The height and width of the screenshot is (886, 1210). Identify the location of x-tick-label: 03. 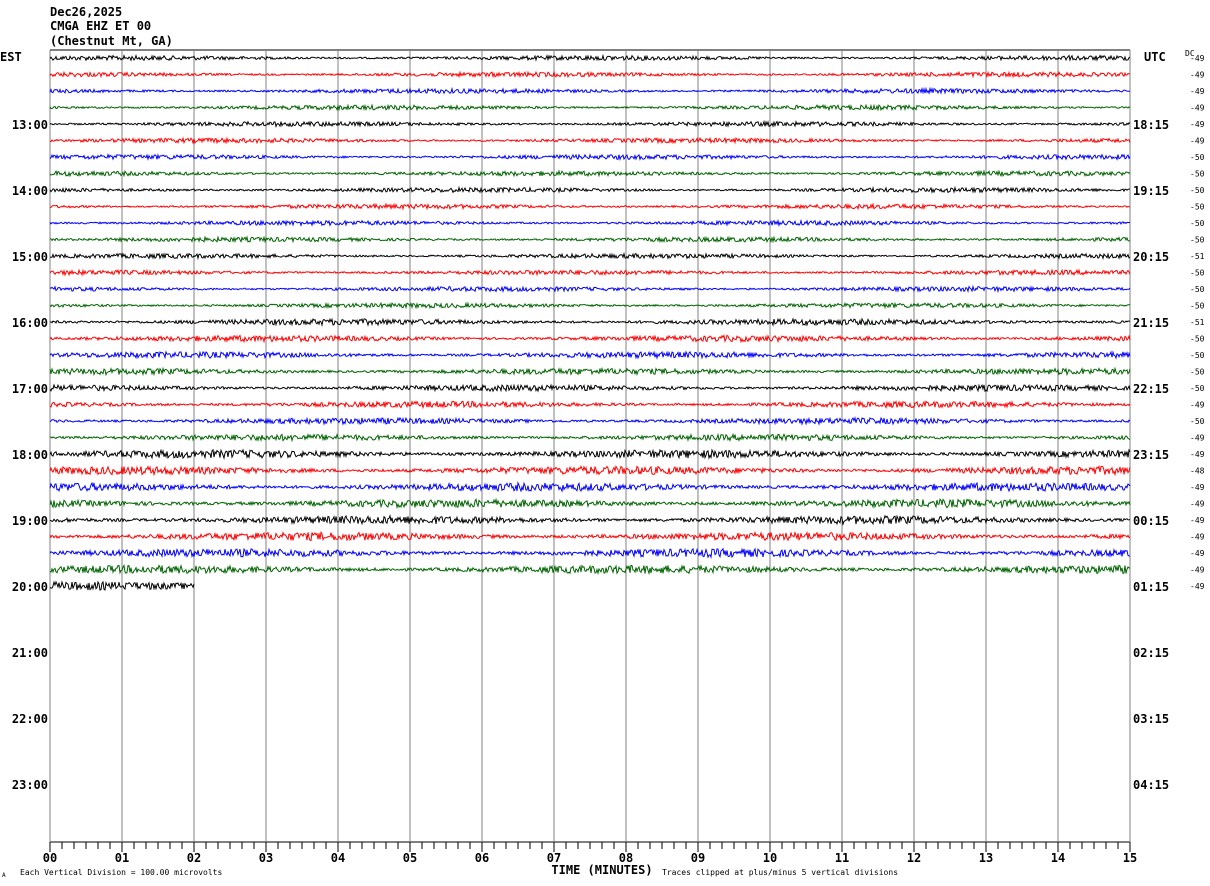
(266, 858).